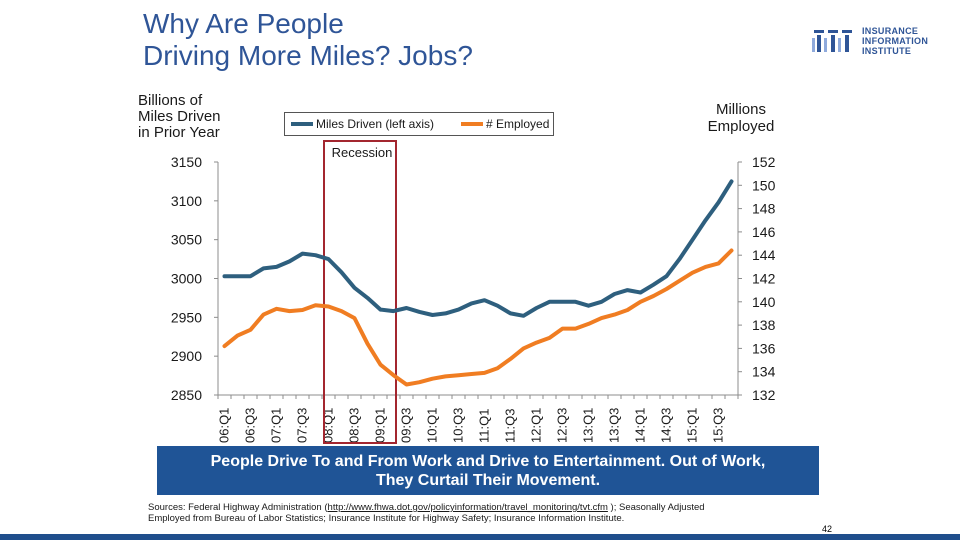 The width and height of the screenshot is (960, 540). Describe the element at coordinates (328, 425) in the screenshot. I see `x-tick-label: 08:Q1` at that location.